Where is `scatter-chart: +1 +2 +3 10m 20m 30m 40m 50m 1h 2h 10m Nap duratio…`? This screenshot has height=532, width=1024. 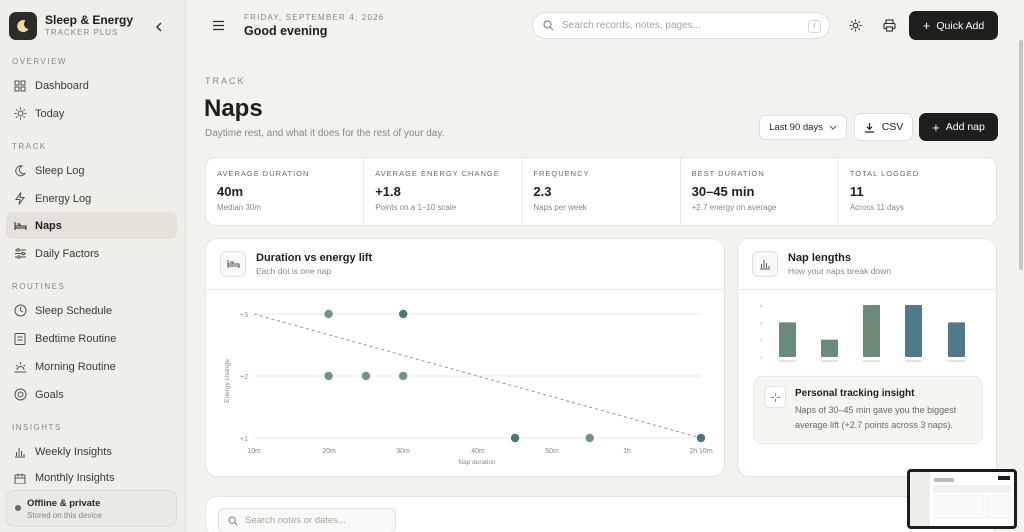 scatter-chart: +1 +2 +3 10m 20m 30m 40m 50m 1h 2h 10m Nap duratio… is located at coordinates (468, 387).